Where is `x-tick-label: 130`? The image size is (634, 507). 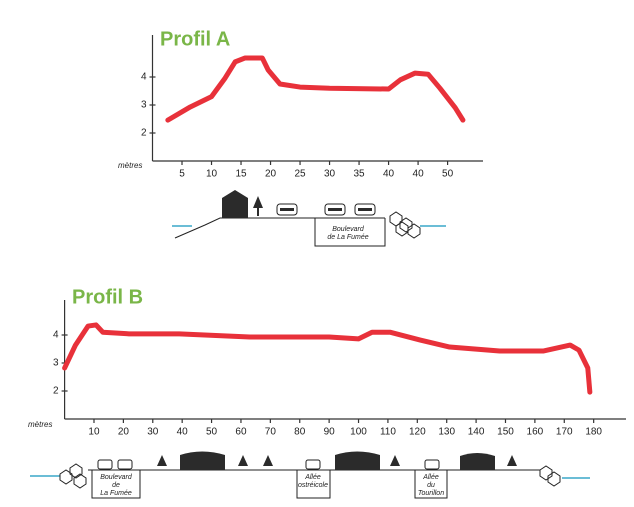 x-tick-label: 130 is located at coordinates (446, 432).